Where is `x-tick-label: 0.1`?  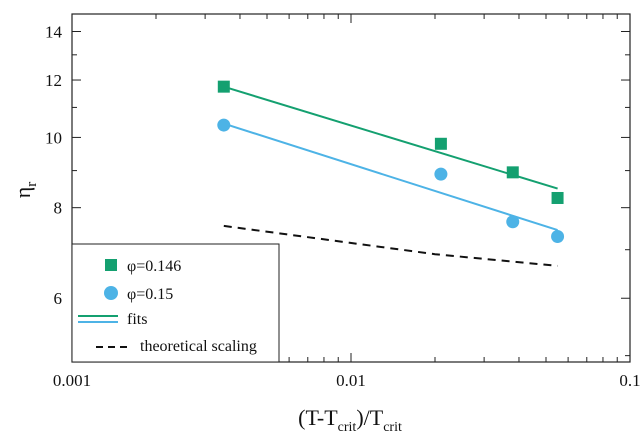 x-tick-label: 0.1 is located at coordinates (629, 380).